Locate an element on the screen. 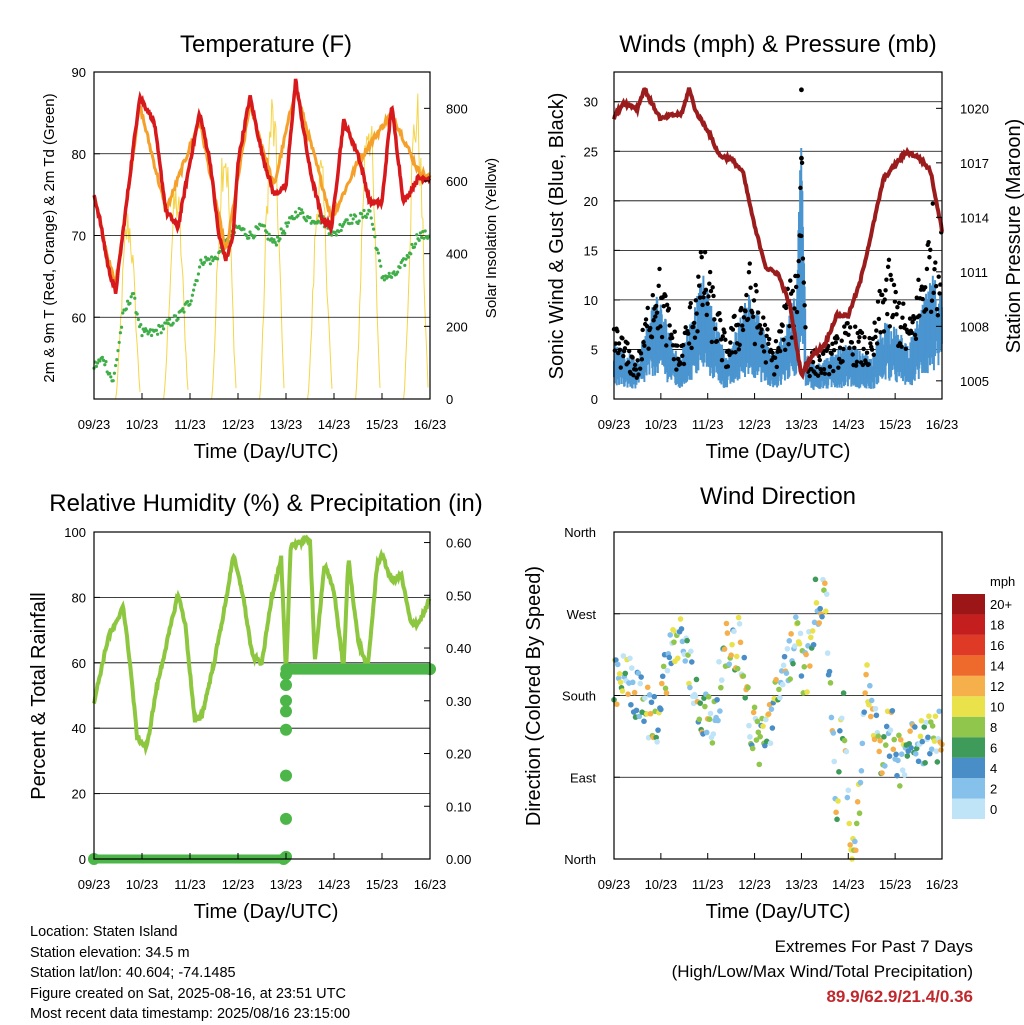 This screenshot has height=1025, width=1024. humidity-xtick-label: 14/23 is located at coordinates (334, 884).